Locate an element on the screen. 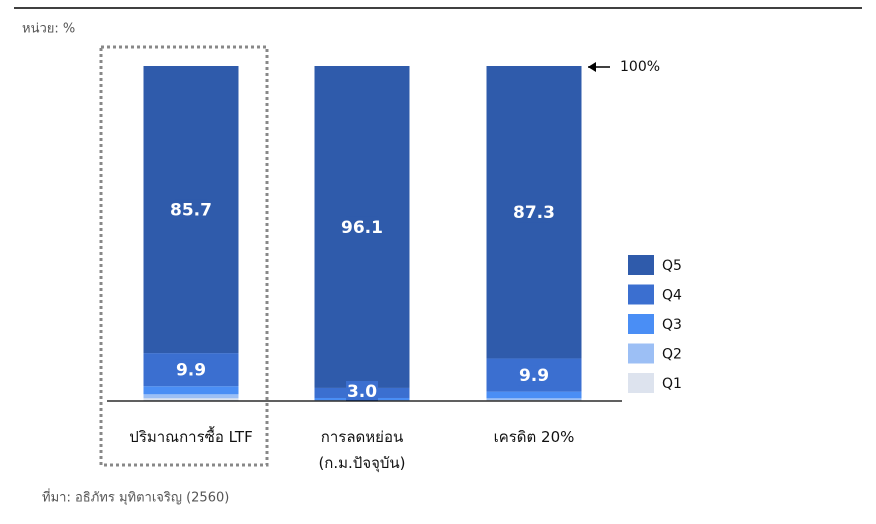 The width and height of the screenshot is (876, 524). unit-label: หน่วย: % is located at coordinates (48, 29).